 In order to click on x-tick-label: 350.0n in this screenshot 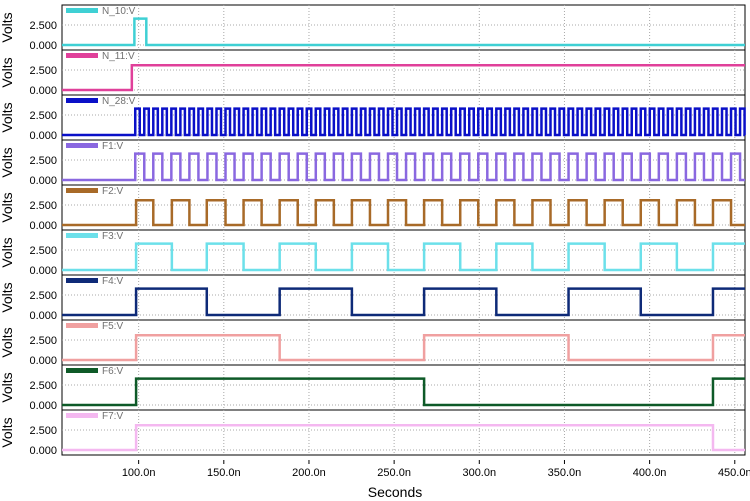, I will do `click(565, 473)`.